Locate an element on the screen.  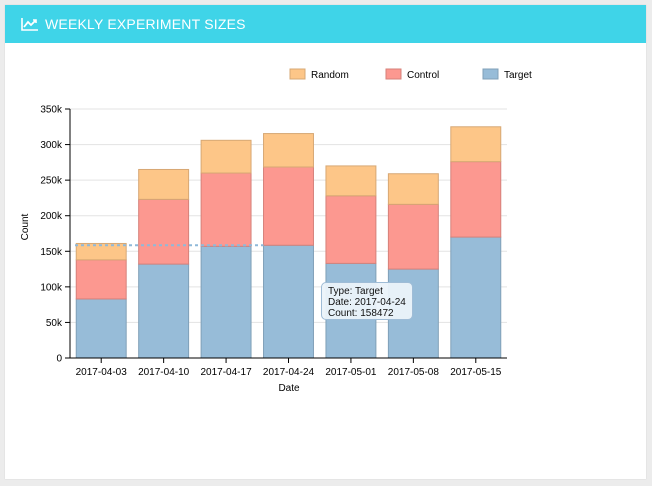
x-axis-title: Date is located at coordinates (289, 388).